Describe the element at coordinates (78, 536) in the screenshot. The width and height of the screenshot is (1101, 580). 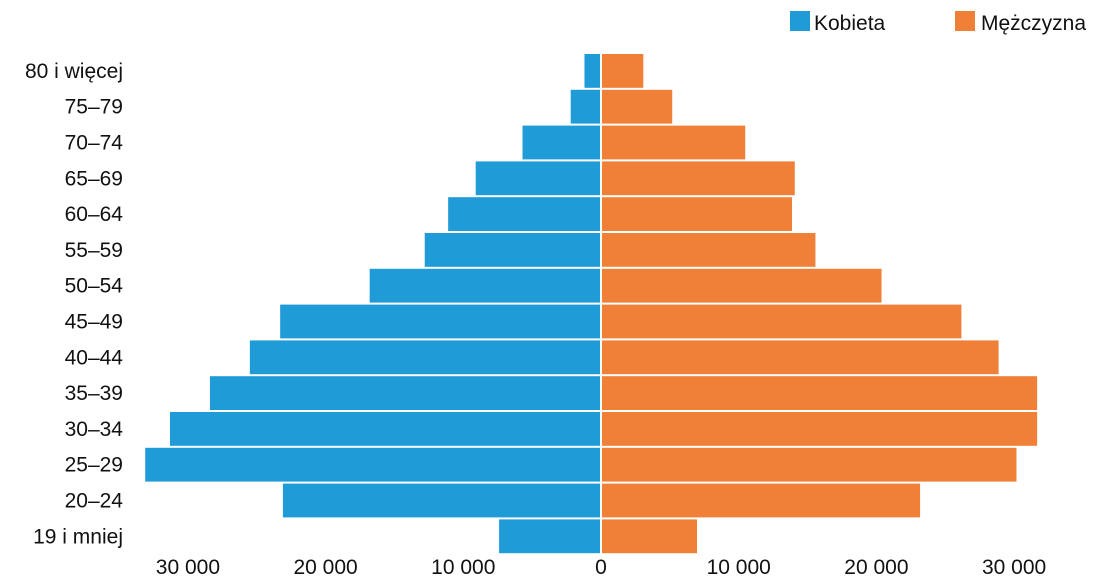
I see `category-label: 19 i mniej` at that location.